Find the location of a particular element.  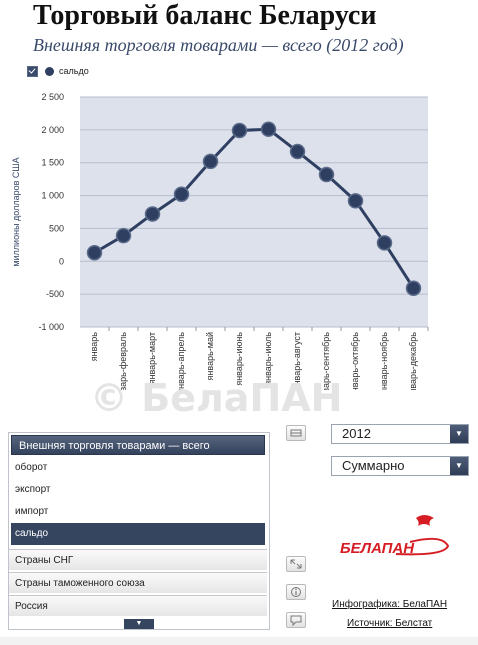

info-button is located at coordinates (296, 592).